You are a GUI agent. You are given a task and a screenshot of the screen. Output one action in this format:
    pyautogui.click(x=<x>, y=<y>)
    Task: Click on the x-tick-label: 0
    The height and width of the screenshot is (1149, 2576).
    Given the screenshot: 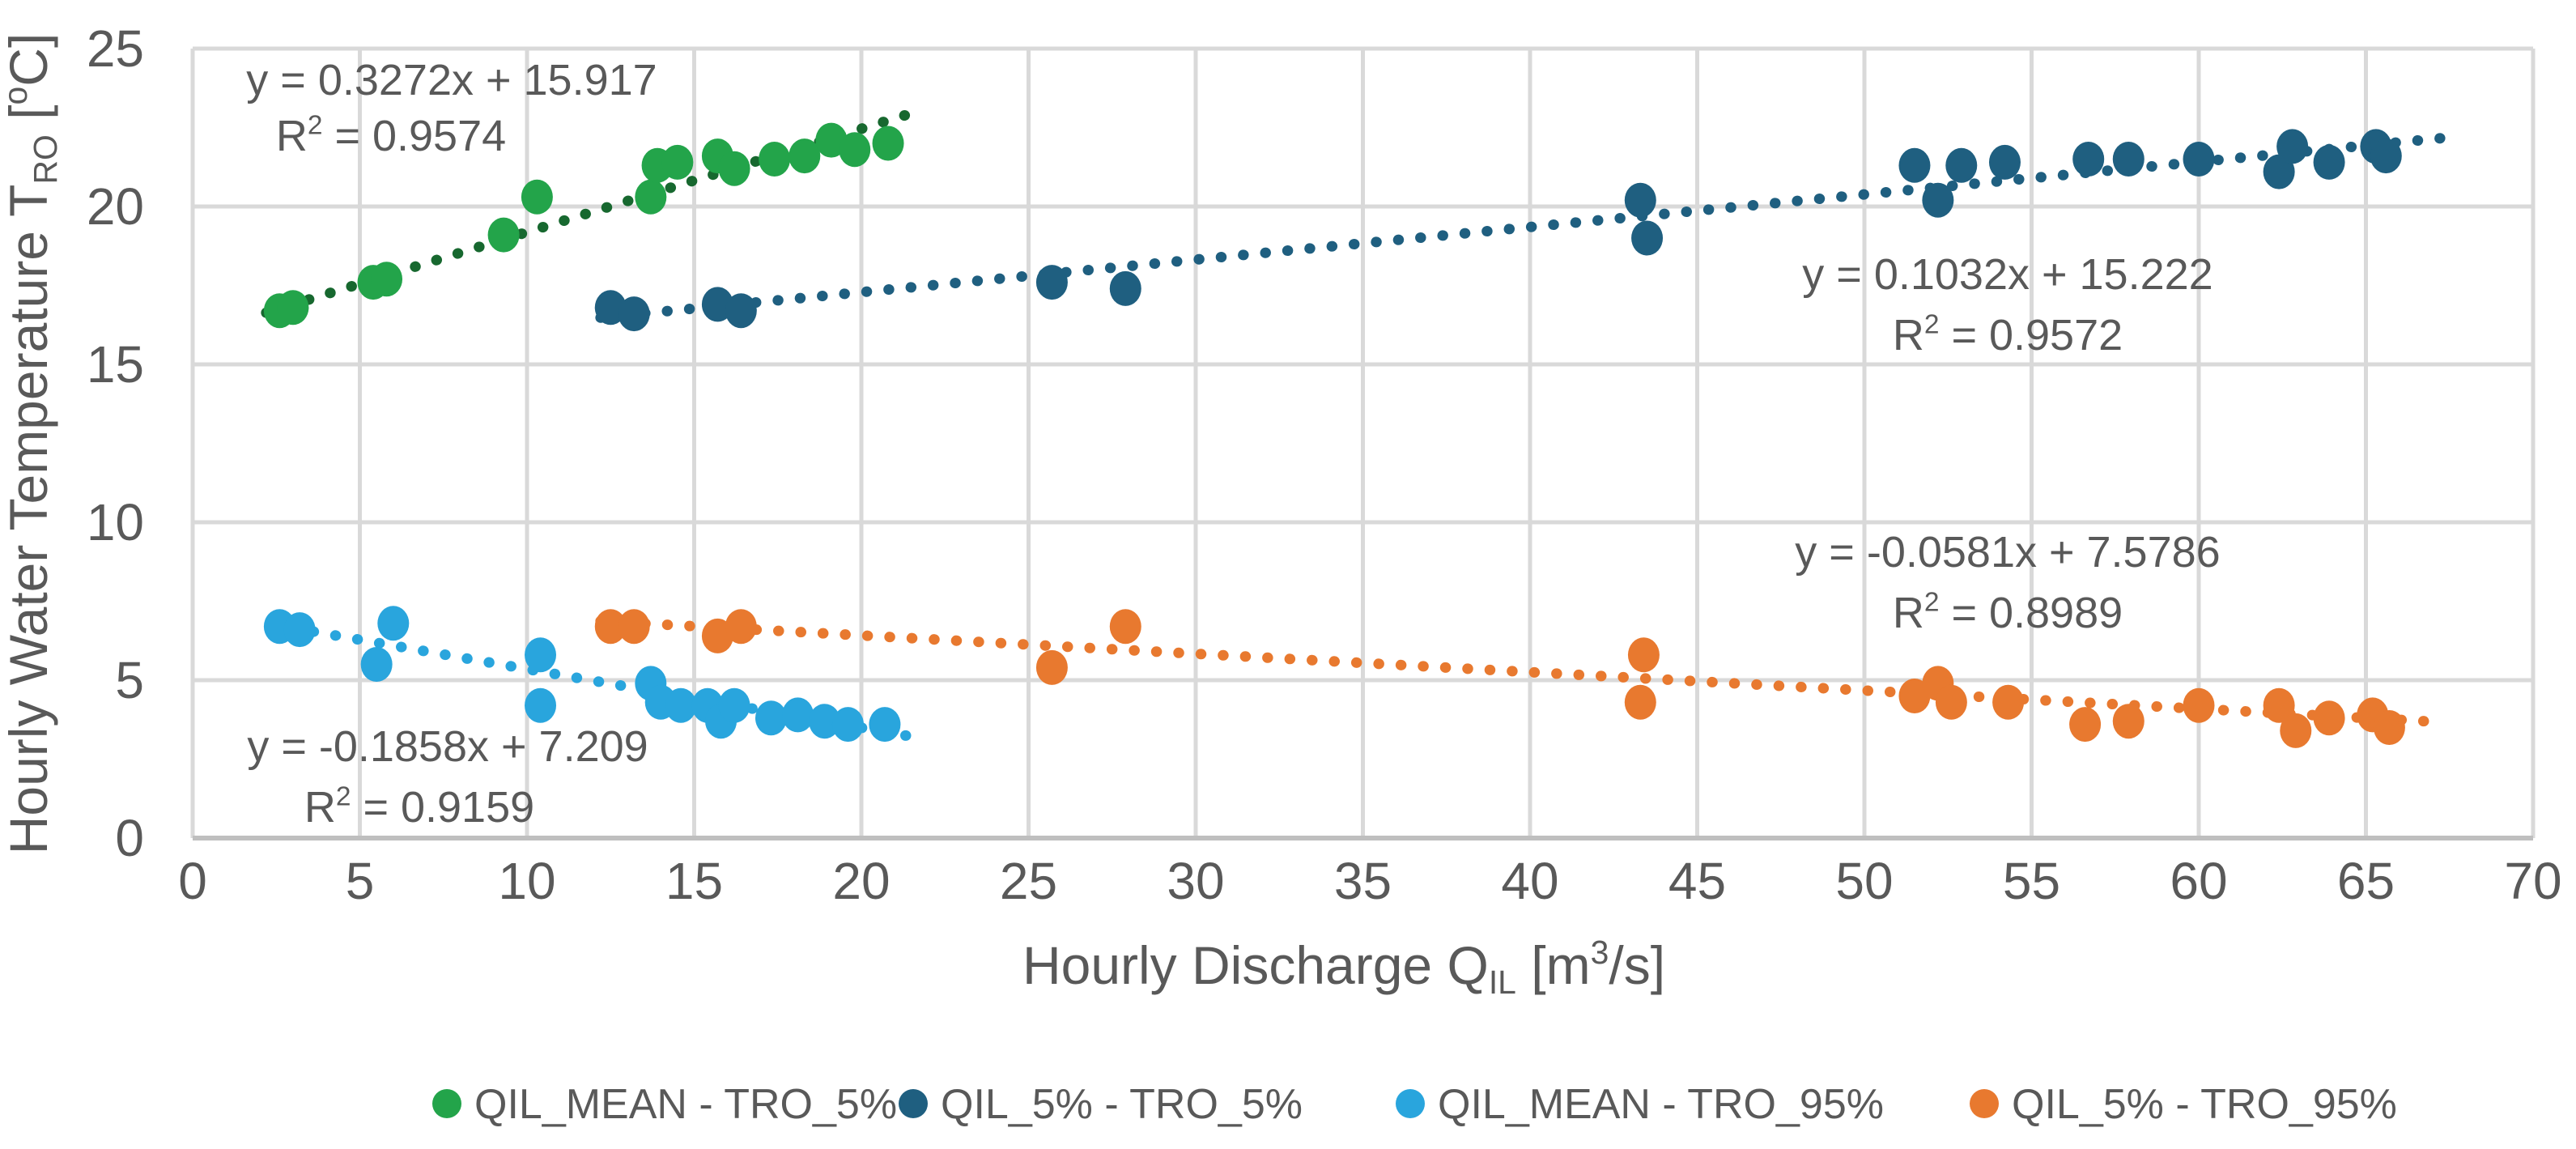 What is the action you would take?
    pyautogui.click(x=193, y=881)
    